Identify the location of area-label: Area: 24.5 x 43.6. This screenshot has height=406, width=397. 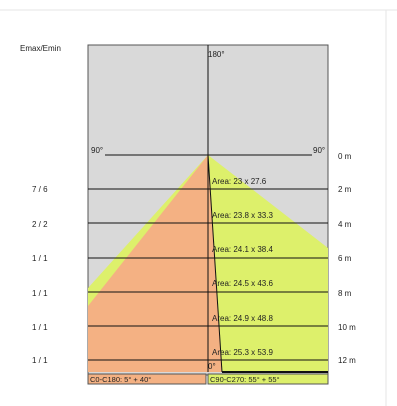
(242, 283).